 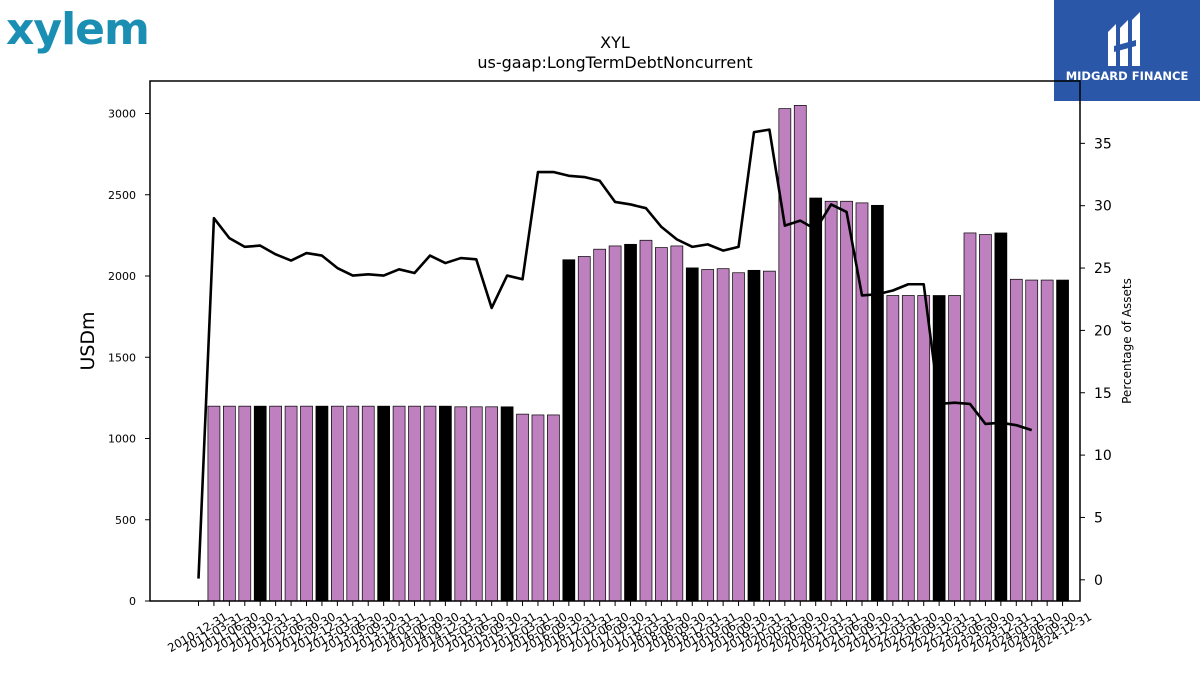 I want to click on midgard-mark-icon, so click(x=1124, y=39).